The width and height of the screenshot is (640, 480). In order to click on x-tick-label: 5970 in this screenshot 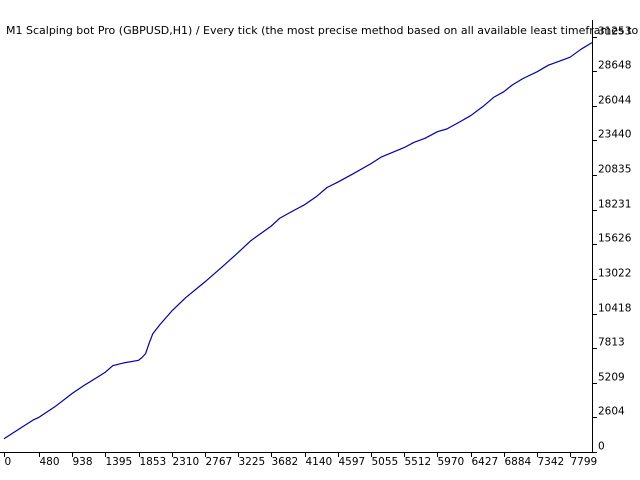, I will do `click(451, 462)`.